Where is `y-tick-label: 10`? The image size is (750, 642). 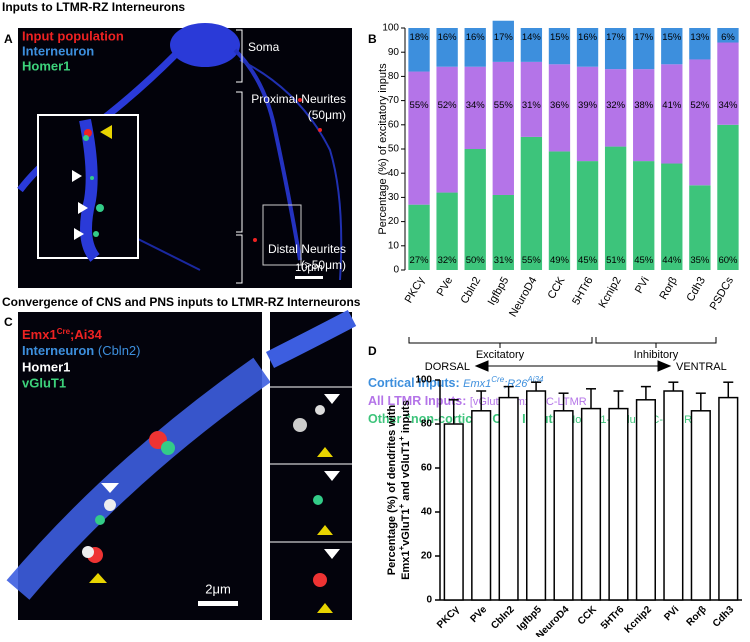
y-tick-label: 10 is located at coordinates (394, 245).